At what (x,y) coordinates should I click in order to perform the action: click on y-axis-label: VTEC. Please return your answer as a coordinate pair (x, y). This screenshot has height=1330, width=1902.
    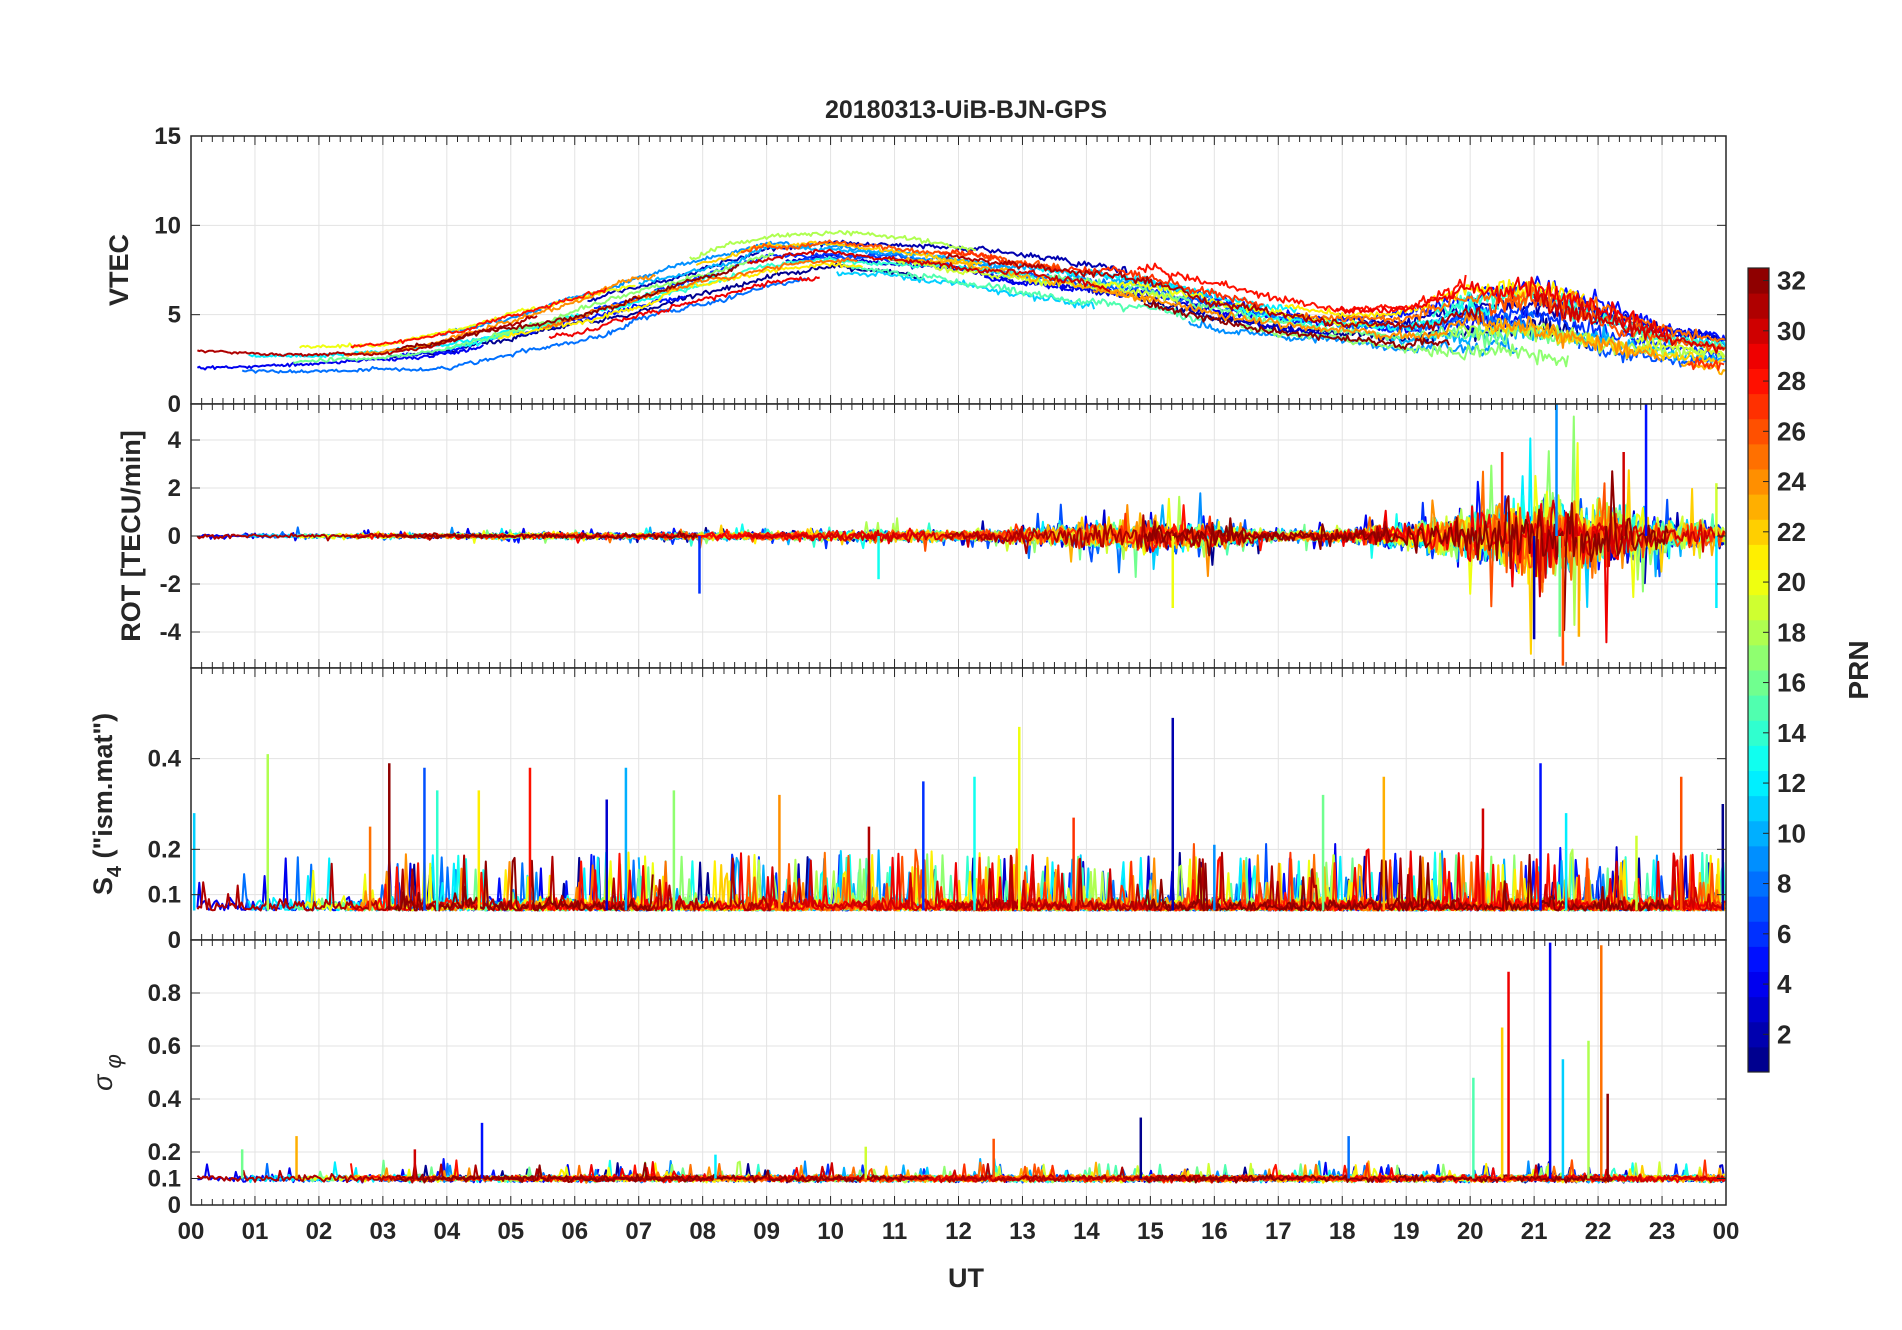
    Looking at the image, I should click on (119, 270).